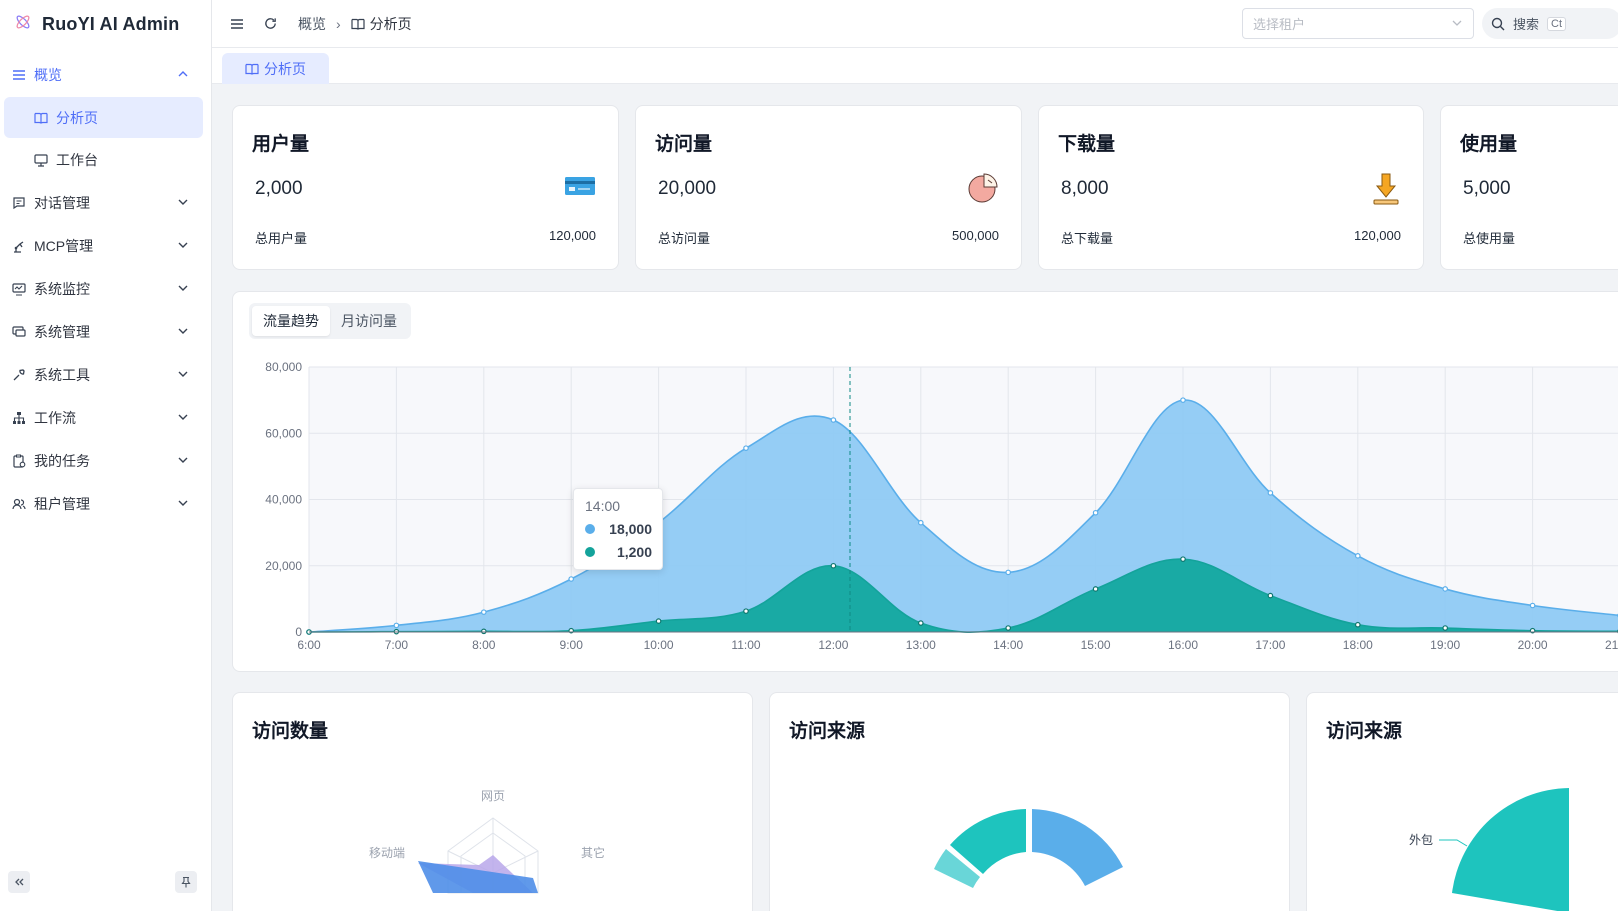 This screenshot has width=1618, height=911. Describe the element at coordinates (64, 245) in the screenshot. I see `sidebar-item-label: MCP管理` at that location.